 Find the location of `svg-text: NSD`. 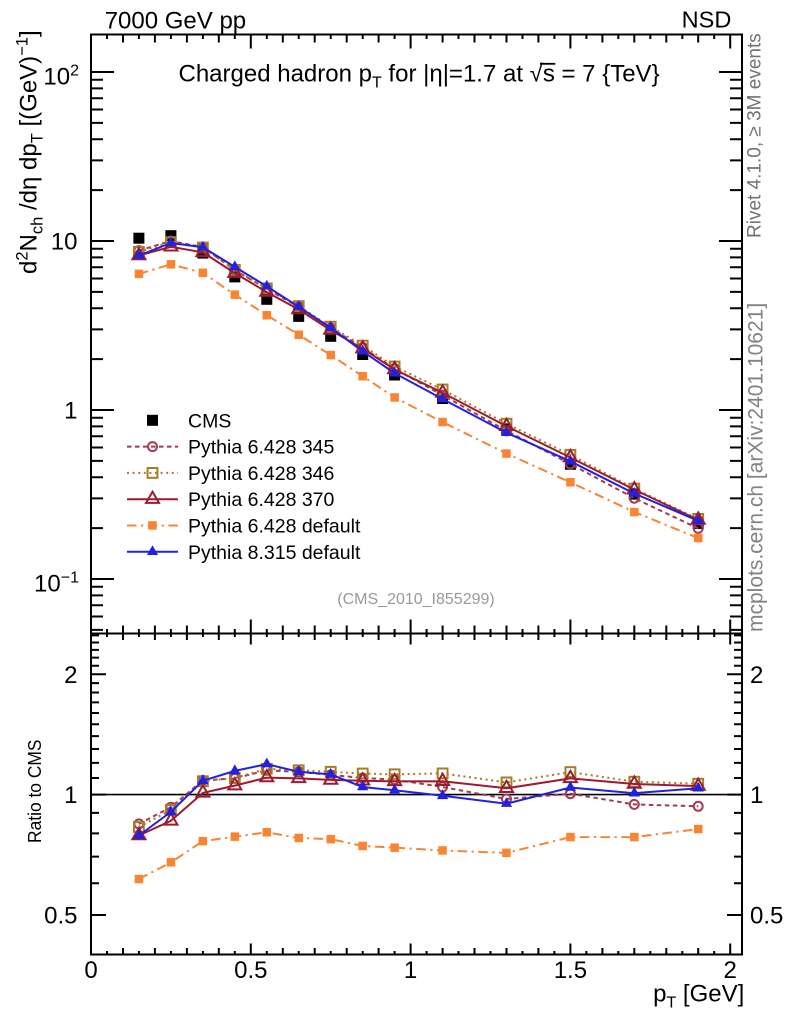

svg-text: NSD is located at coordinates (707, 20).